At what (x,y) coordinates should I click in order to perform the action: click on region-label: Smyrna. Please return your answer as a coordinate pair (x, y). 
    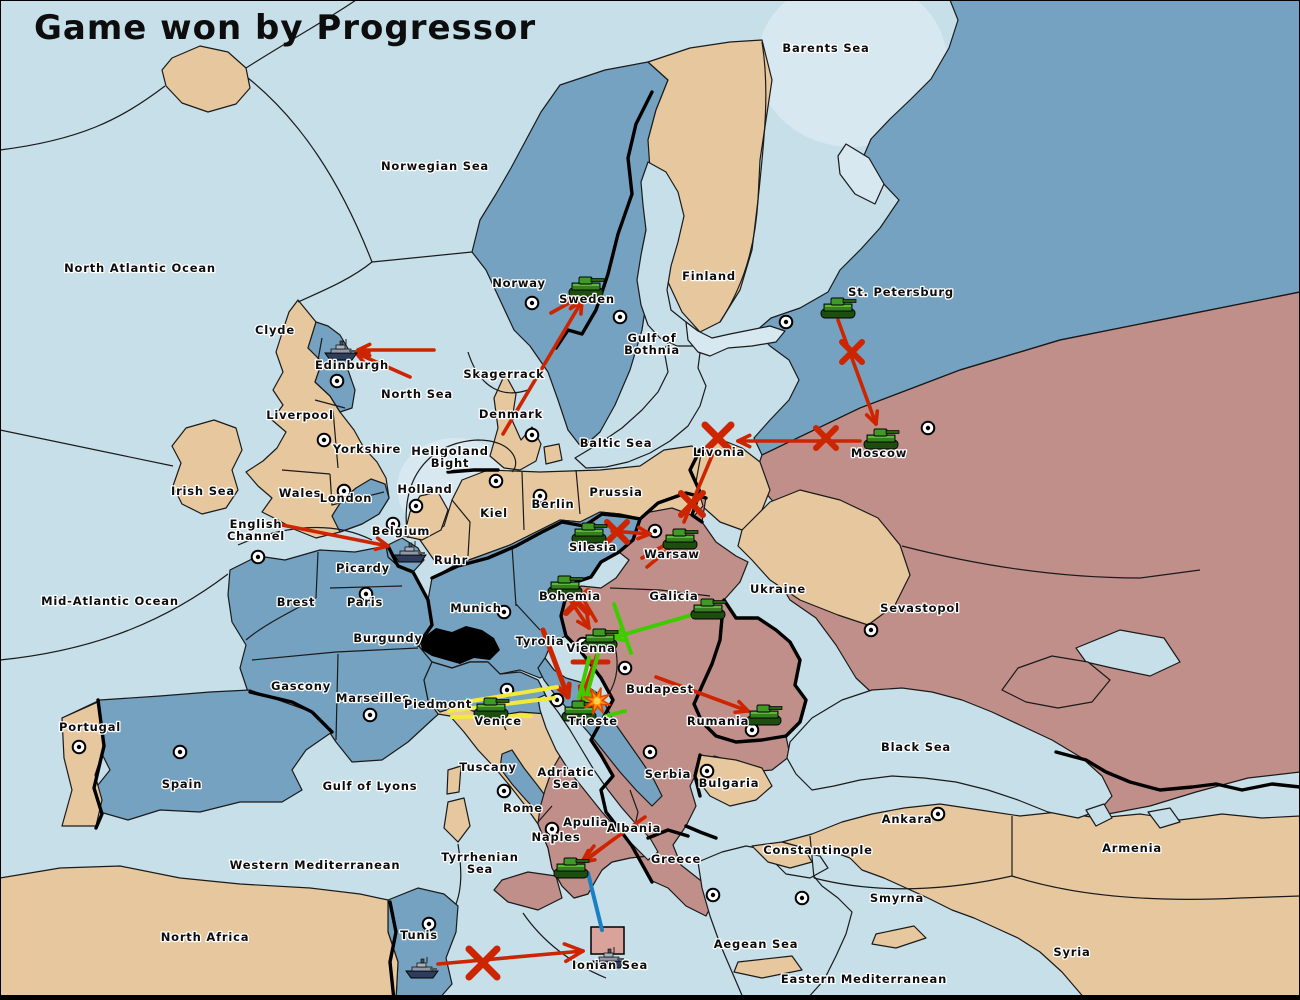
    Looking at the image, I should click on (897, 898).